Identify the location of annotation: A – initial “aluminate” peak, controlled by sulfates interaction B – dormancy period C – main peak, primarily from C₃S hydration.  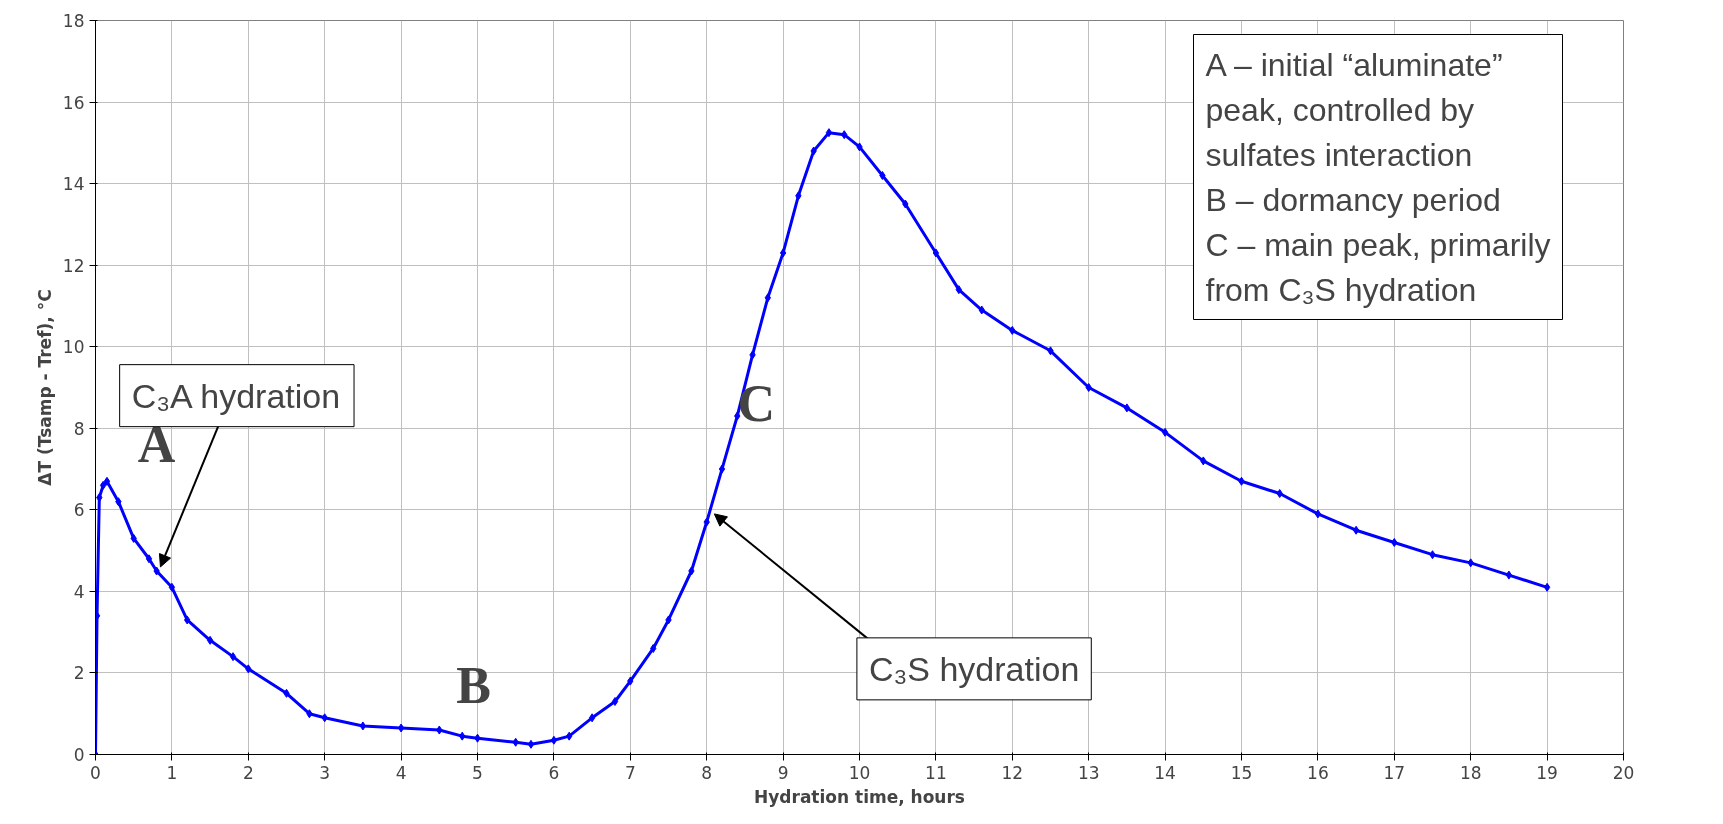
(1378, 177).